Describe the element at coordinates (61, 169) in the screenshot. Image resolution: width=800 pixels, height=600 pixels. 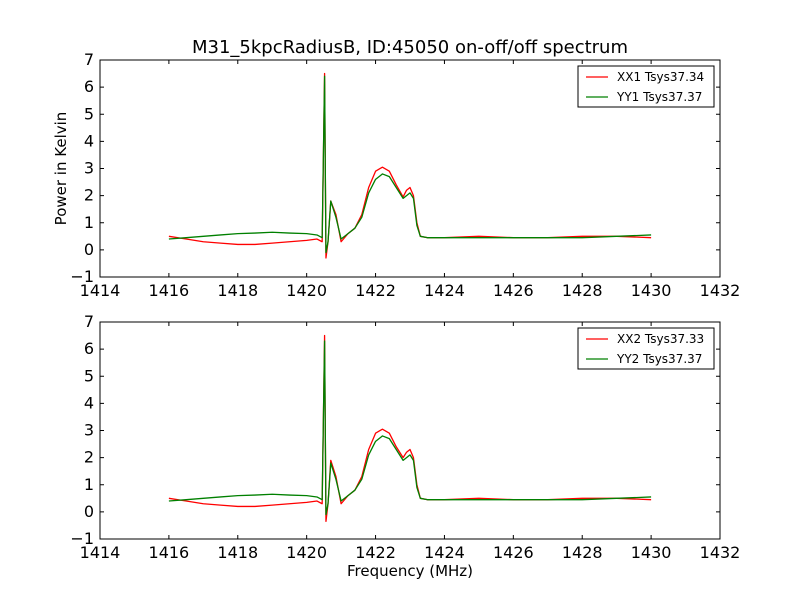
I see `y-axis-label: Power in Kelvin` at that location.